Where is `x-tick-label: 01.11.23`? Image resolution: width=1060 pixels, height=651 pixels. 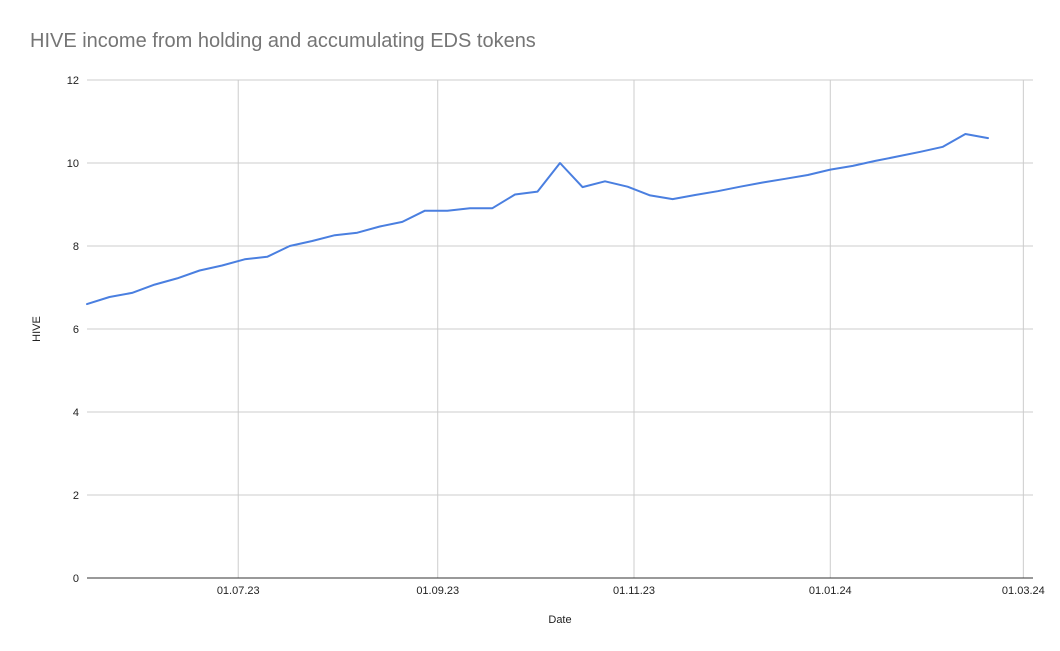
x-tick-label: 01.11.23 is located at coordinates (634, 591).